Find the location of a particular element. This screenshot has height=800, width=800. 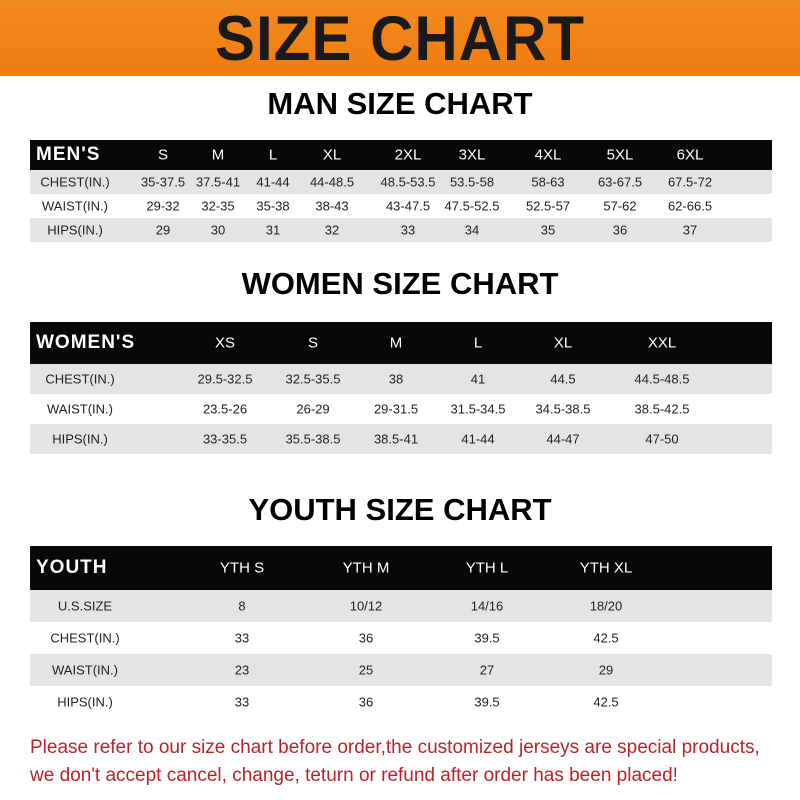

table-cell: 25 is located at coordinates (366, 670).